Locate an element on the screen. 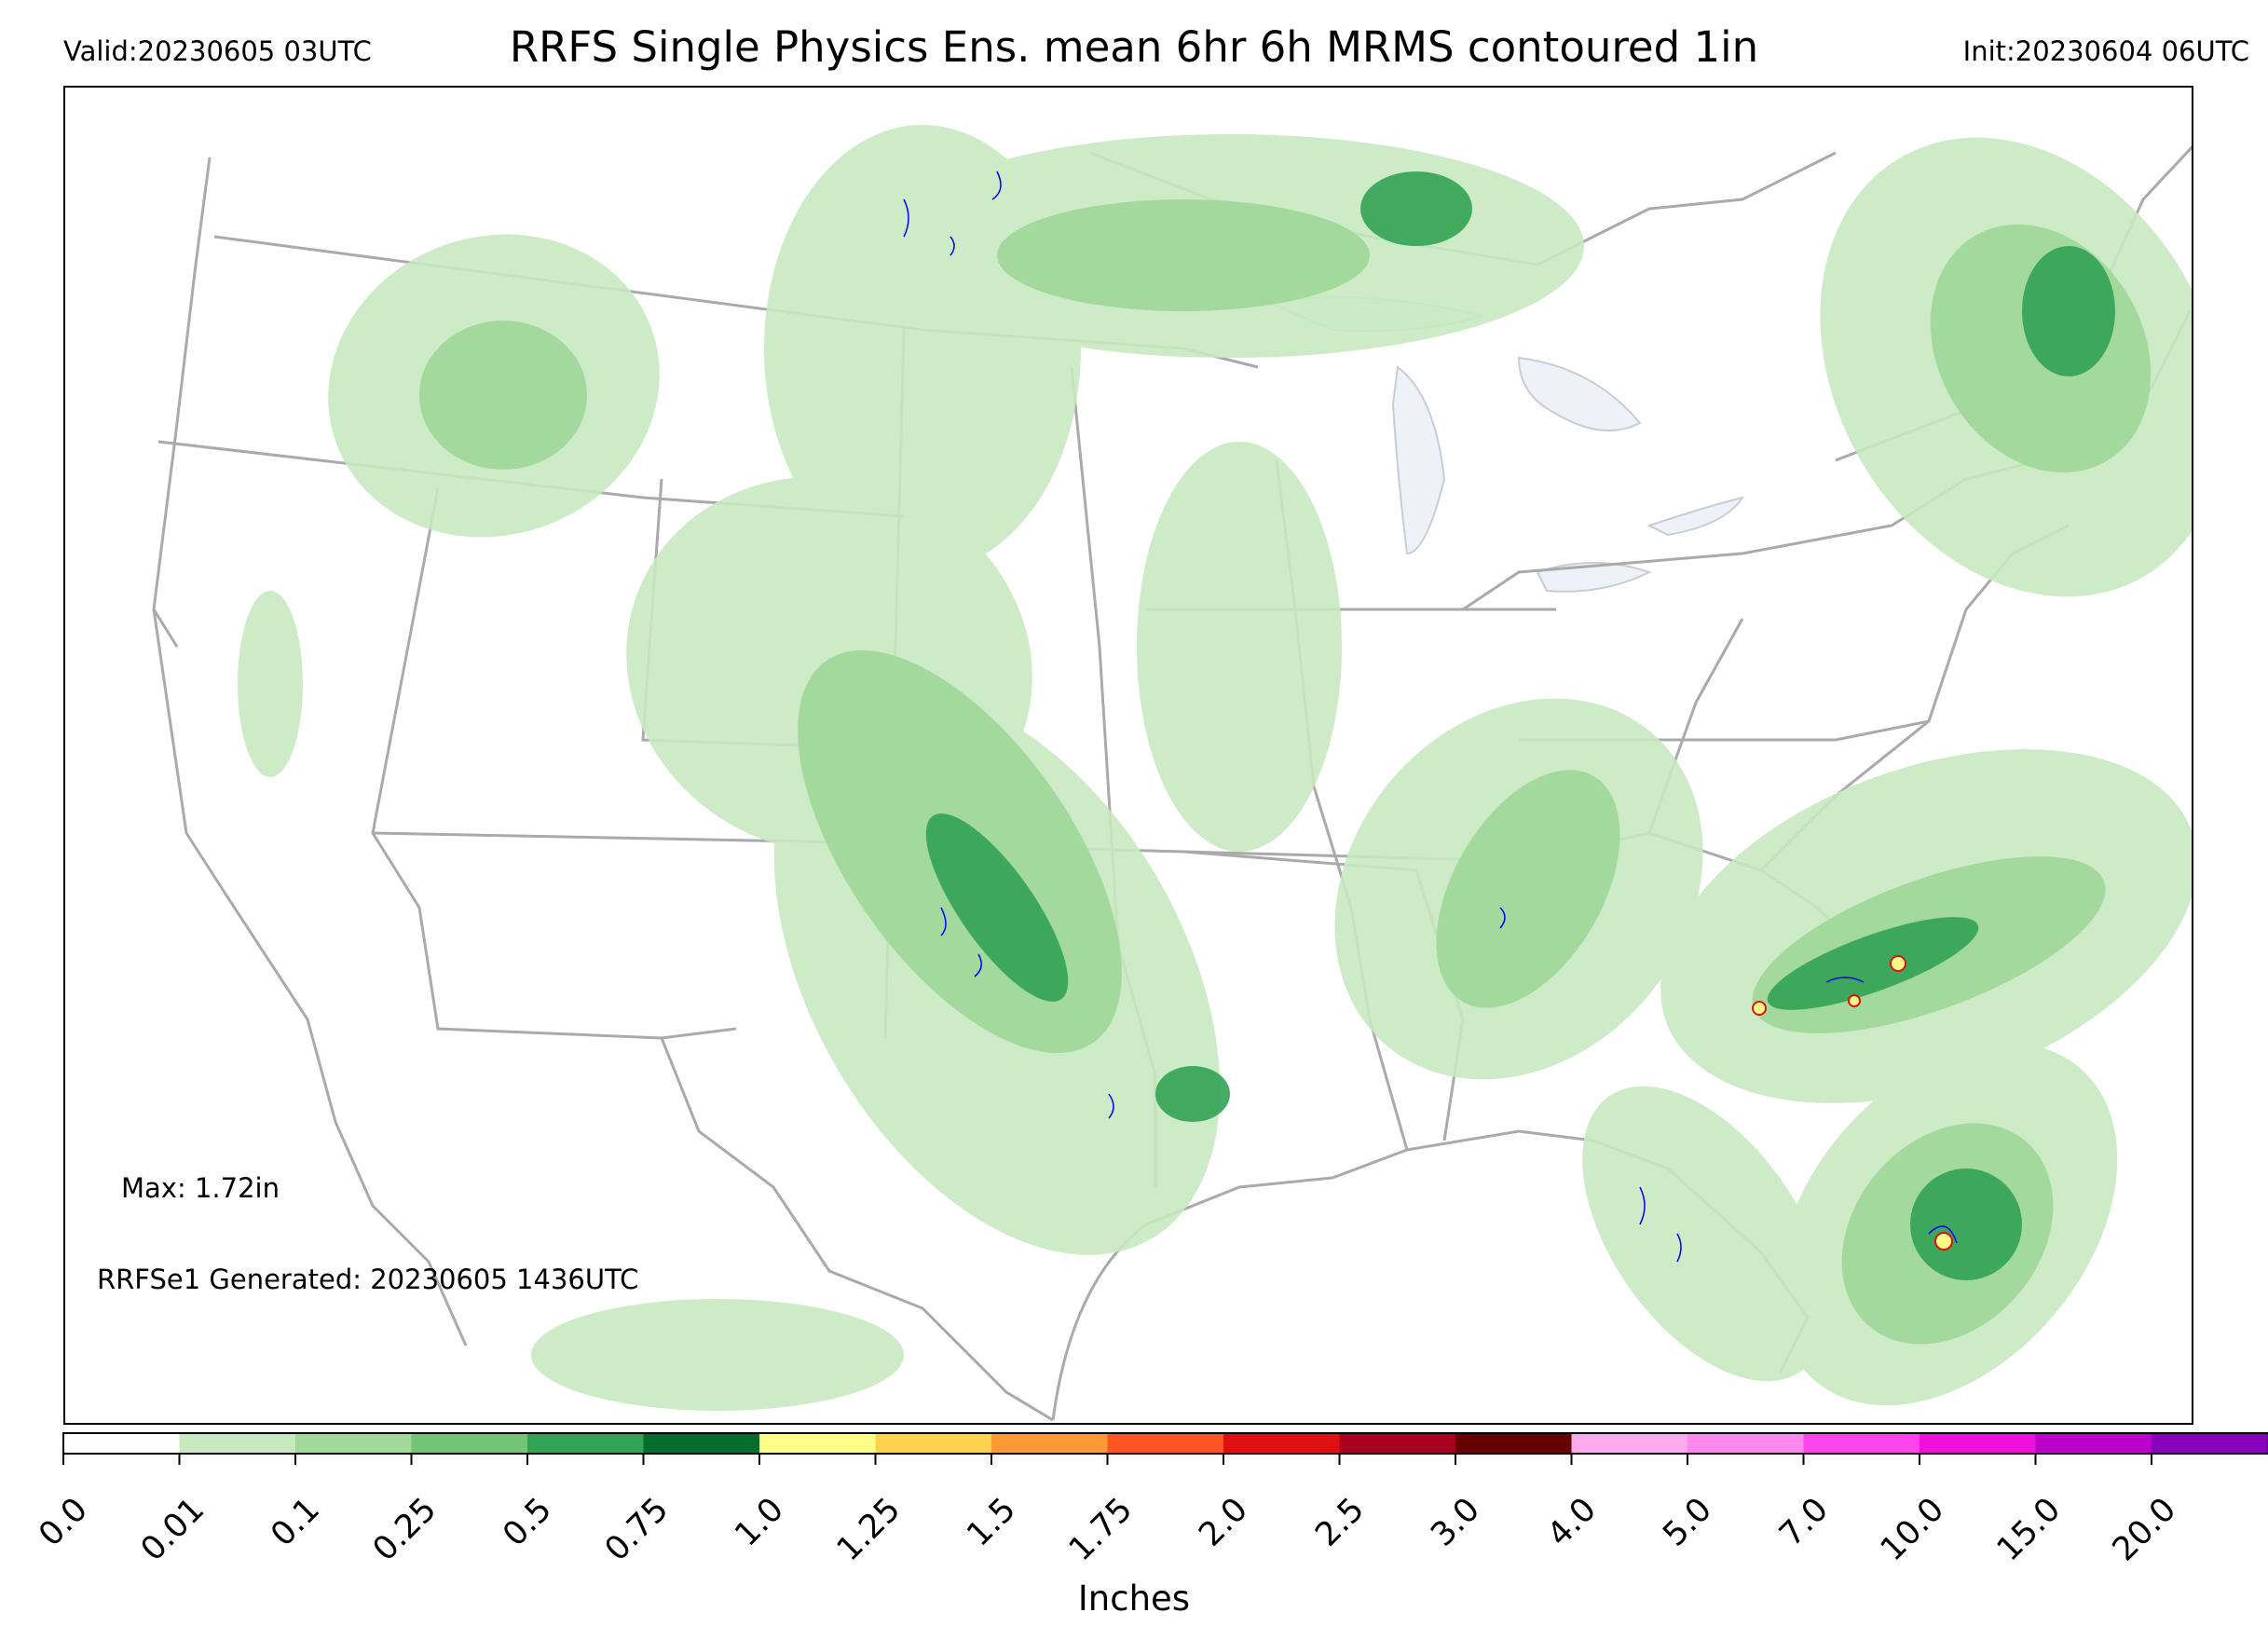  generated-annotation: RRFSe1 Generated: 20230605 1436UTC is located at coordinates (368, 1279).